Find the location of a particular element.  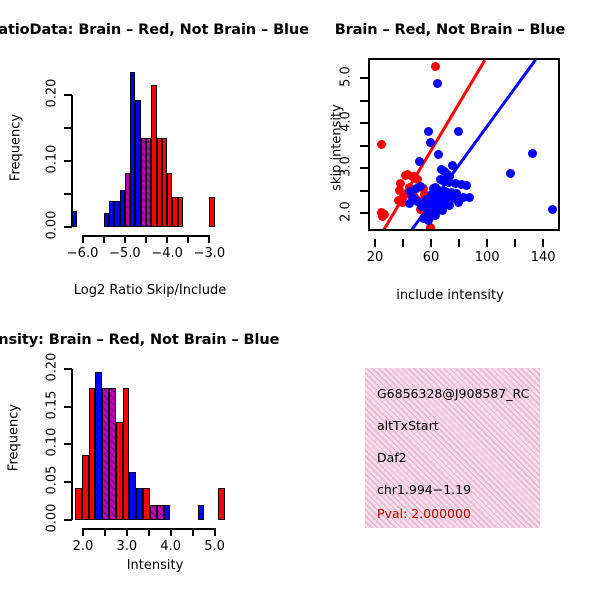

x-axis-tick-label: 4.0 is located at coordinates (171, 546).